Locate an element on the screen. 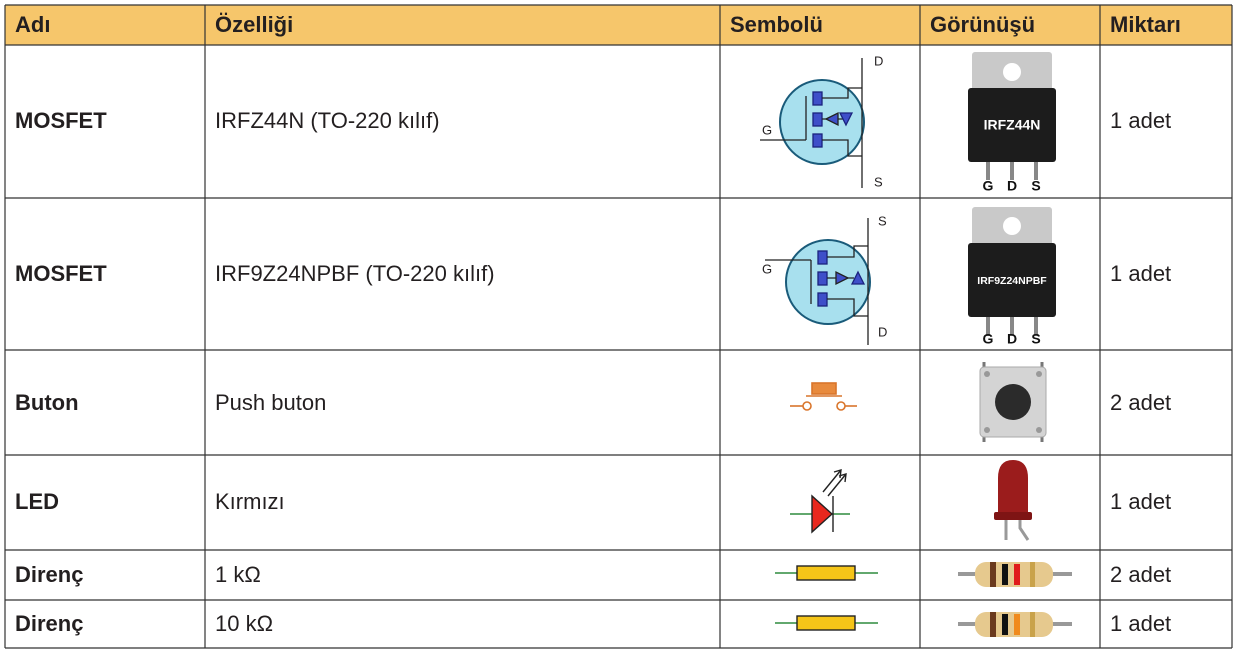 This screenshot has height=653, width=1246. led-symbol is located at coordinates (820, 501).